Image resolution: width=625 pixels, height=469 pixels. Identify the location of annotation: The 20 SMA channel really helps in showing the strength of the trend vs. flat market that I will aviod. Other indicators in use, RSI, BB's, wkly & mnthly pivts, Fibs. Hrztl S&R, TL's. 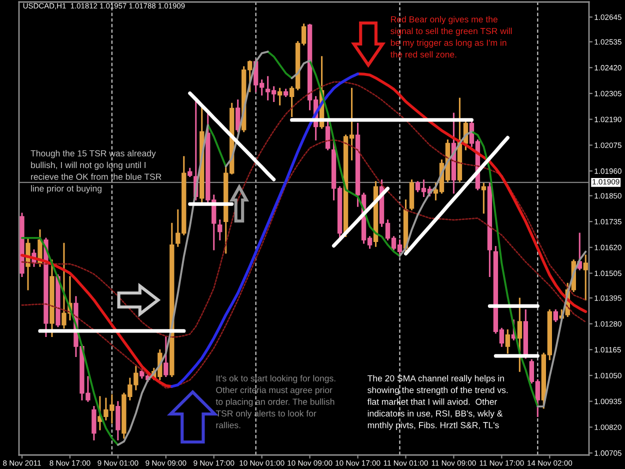
(437, 402).